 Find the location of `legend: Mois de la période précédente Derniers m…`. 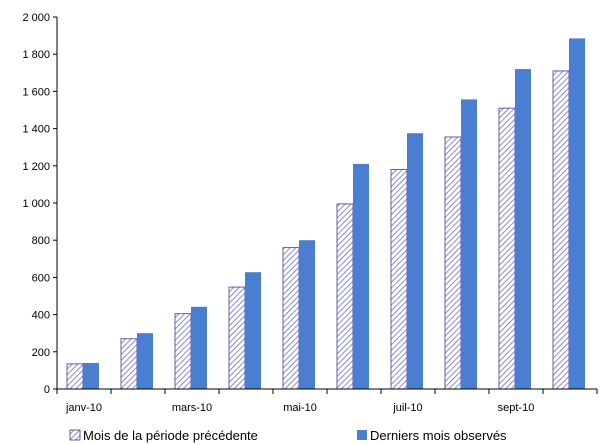

legend: Mois de la période précédente Derniers m… is located at coordinates (288, 435).